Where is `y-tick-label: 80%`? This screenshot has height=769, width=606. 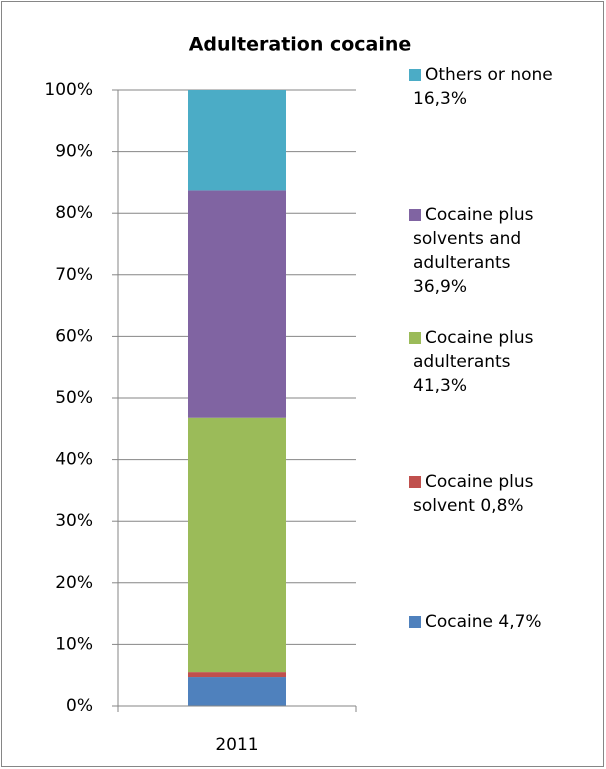
y-tick-label: 80% is located at coordinates (74, 213).